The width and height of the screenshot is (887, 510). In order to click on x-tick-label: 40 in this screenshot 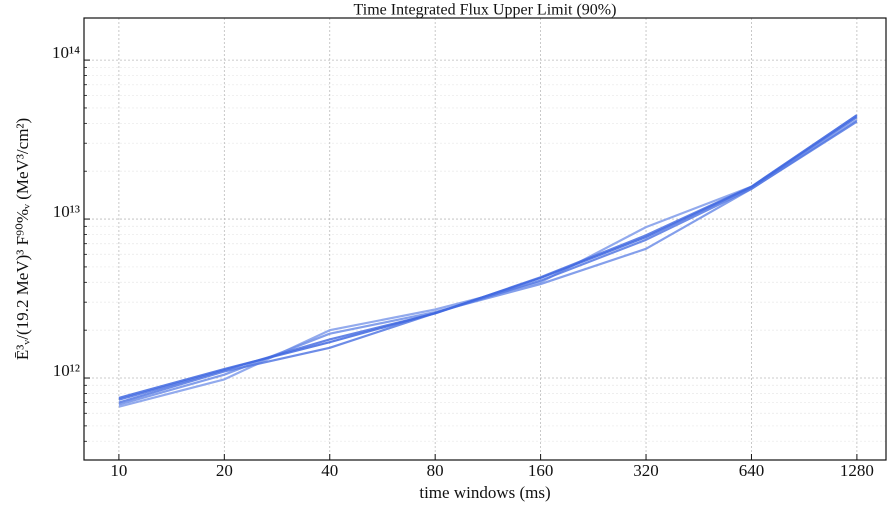, I will do `click(329, 470)`.